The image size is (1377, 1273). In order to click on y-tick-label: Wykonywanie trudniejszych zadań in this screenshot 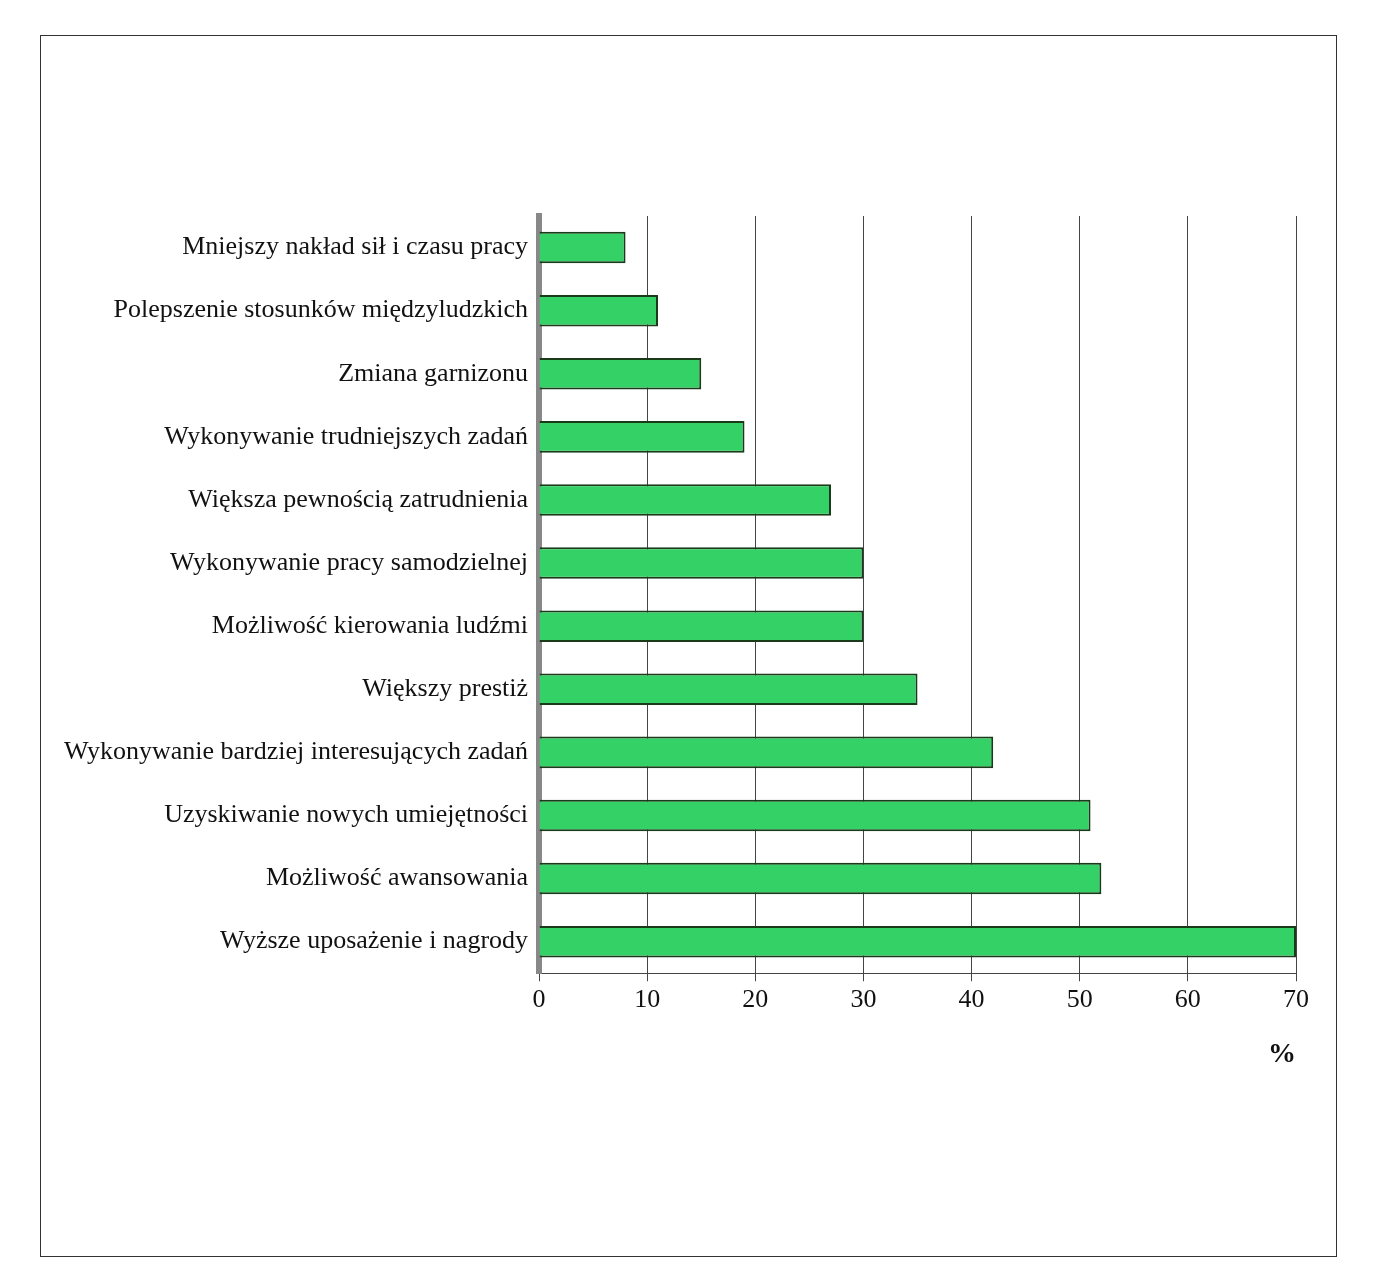, I will do `click(346, 435)`.